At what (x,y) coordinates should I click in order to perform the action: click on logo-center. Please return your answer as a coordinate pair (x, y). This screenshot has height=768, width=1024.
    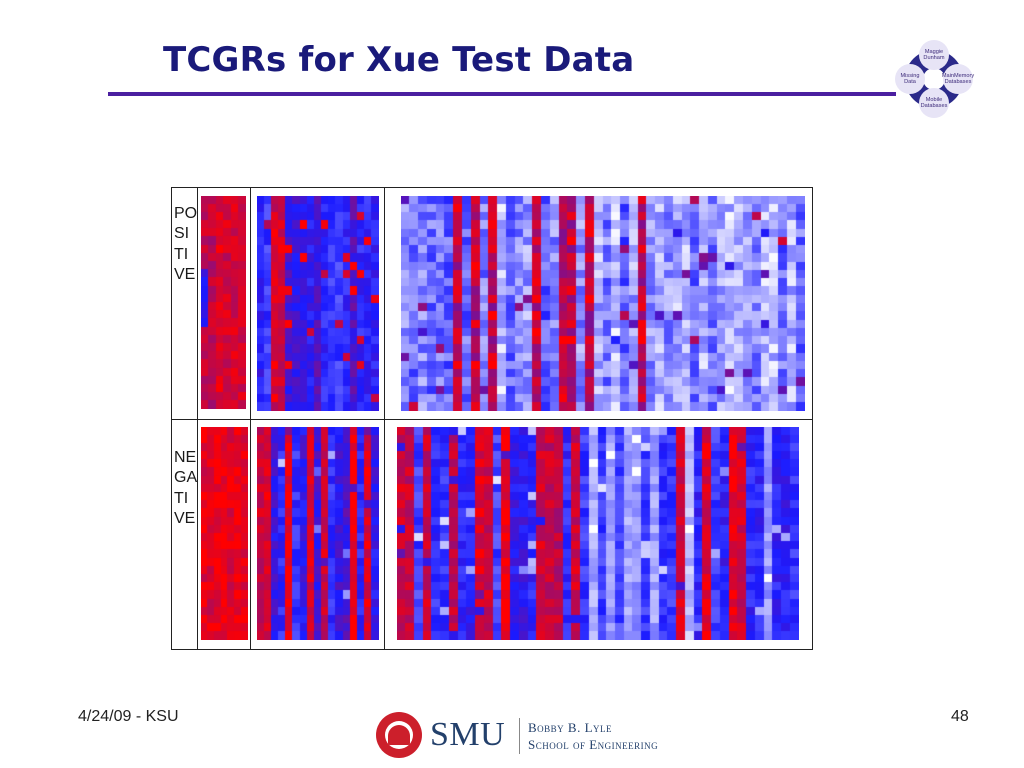
    Looking at the image, I should click on (934, 79).